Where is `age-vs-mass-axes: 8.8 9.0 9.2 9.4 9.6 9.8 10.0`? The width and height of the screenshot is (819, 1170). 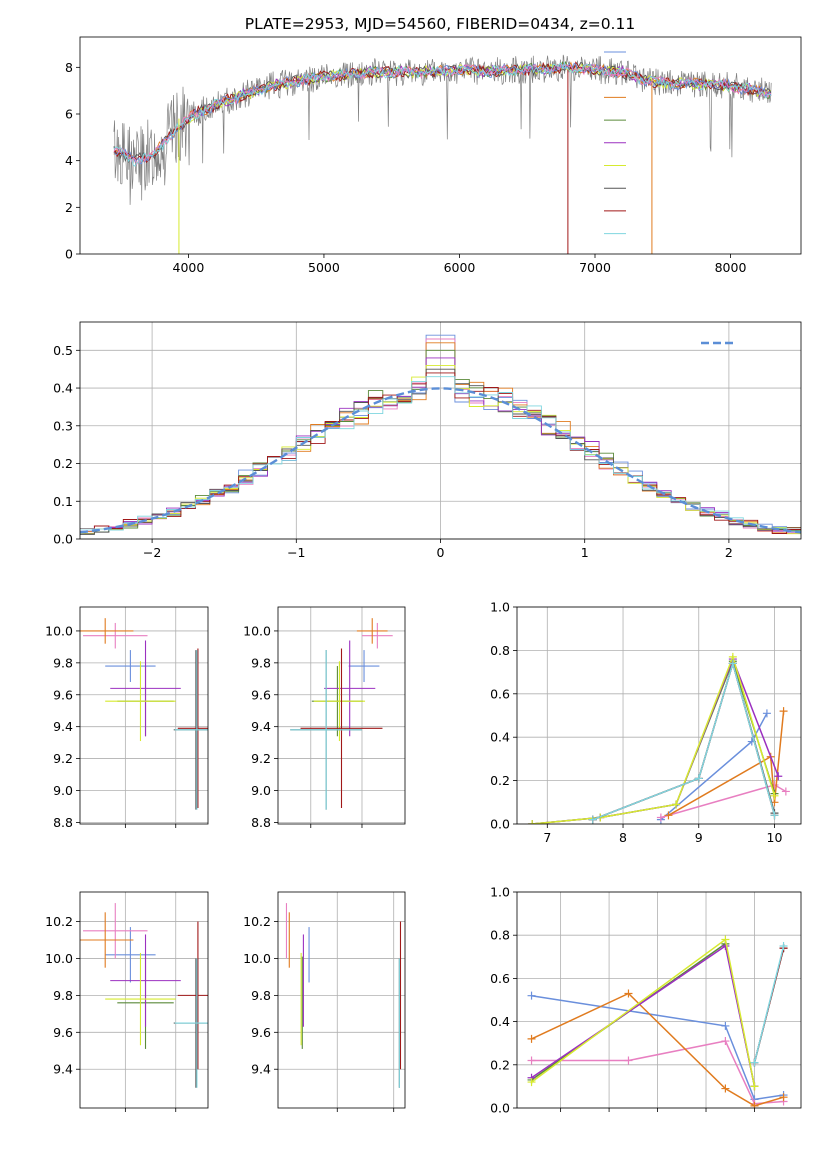
age-vs-mass-axes: 8.8 9.0 9.2 9.4 9.6 9.8 10.0 is located at coordinates (324, 718).